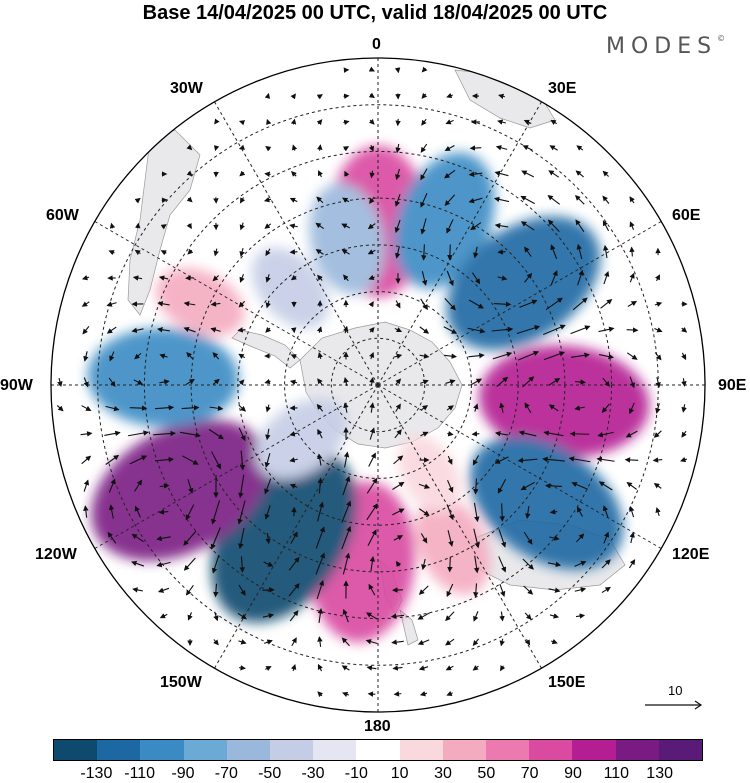 The height and width of the screenshot is (783, 750). What do you see at coordinates (721, 38) in the screenshot?
I see `brand-mark: ©` at bounding box center [721, 38].